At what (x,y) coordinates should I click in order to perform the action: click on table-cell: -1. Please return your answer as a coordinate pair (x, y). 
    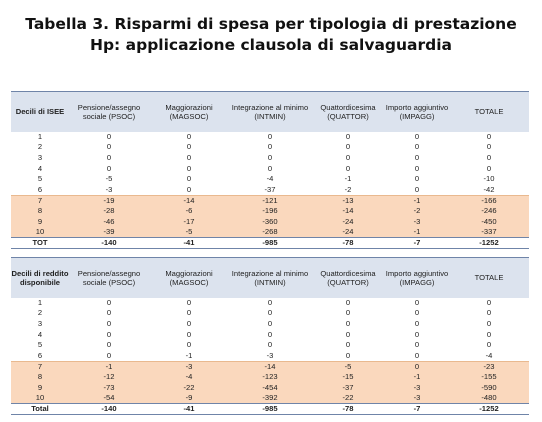
    Looking at the image, I should click on (109, 366).